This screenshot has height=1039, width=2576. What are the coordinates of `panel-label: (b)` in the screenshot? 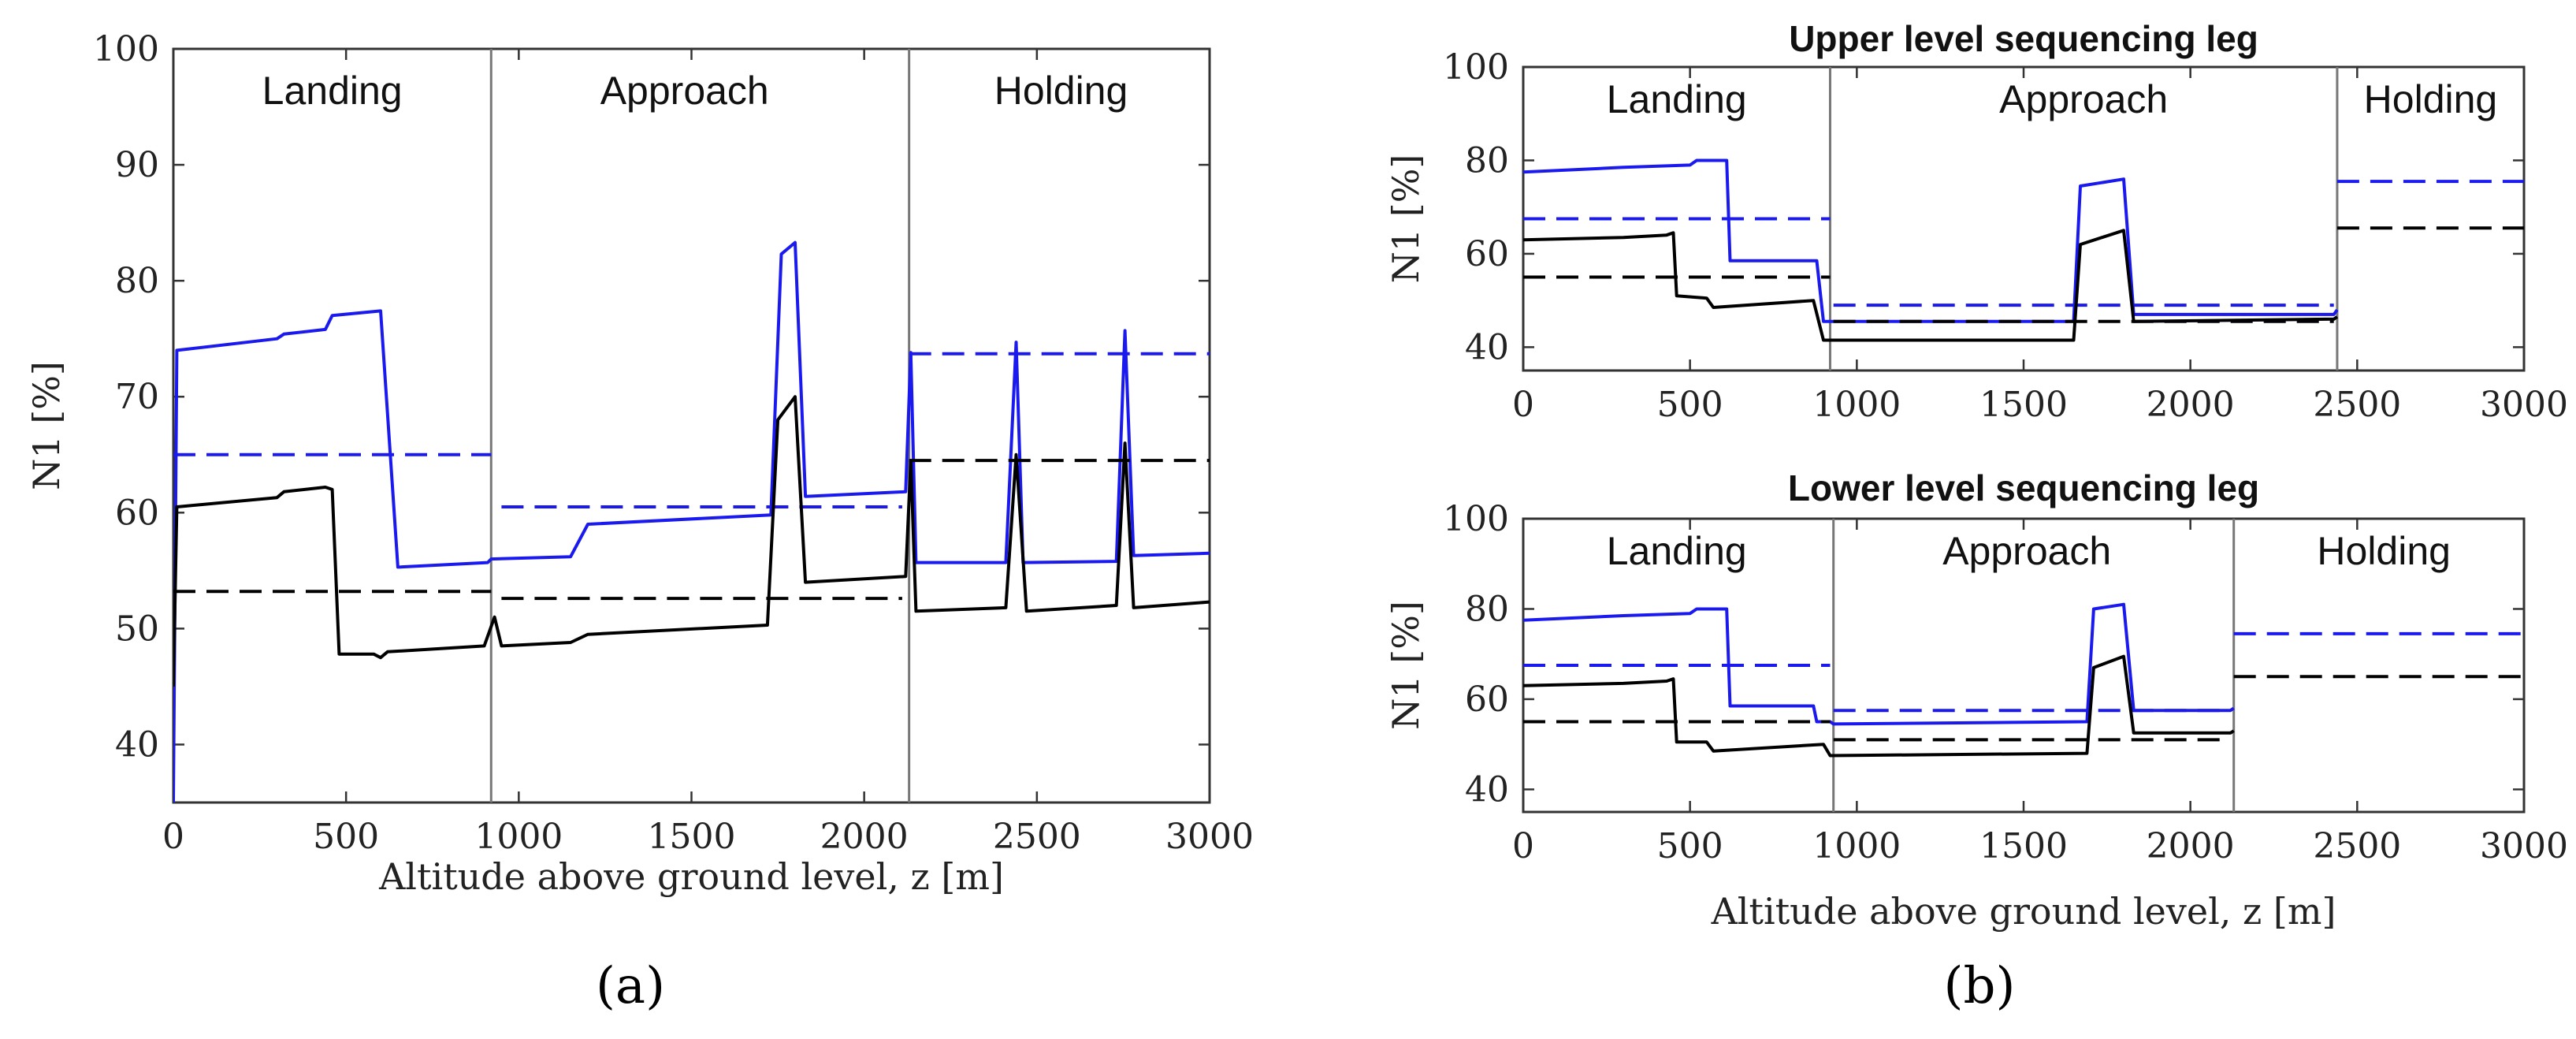 It's located at (1980, 986).